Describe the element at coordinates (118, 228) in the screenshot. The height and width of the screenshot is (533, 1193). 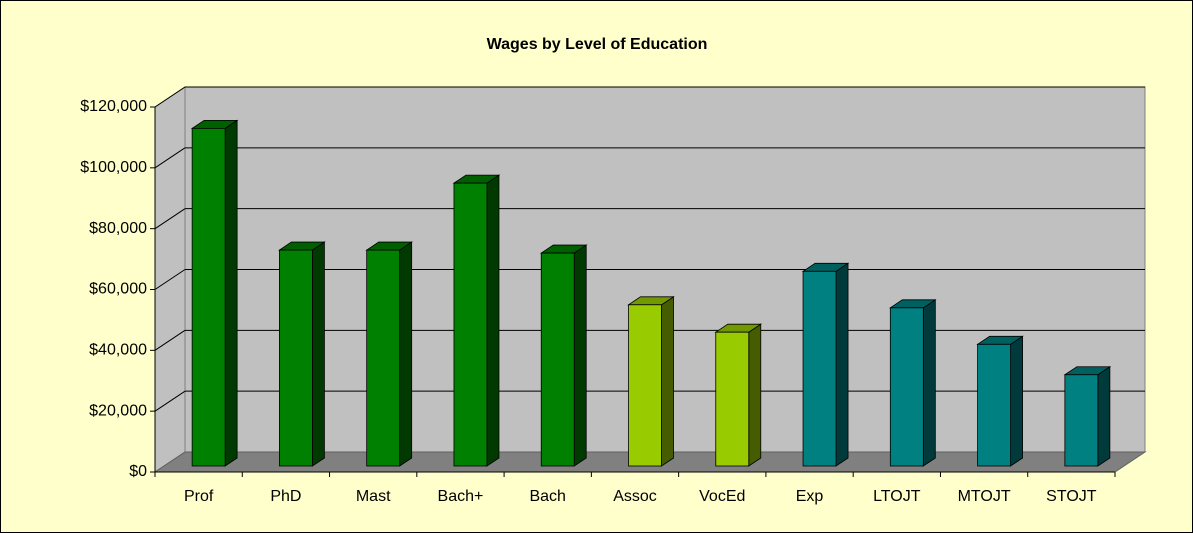
I see `y-tick-label: $80,000` at that location.